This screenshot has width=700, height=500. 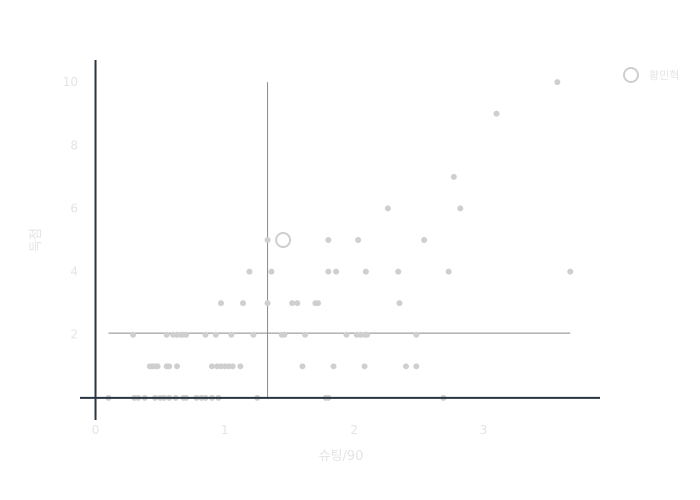 What do you see at coordinates (283, 240) in the screenshot?
I see `highlight-point` at bounding box center [283, 240].